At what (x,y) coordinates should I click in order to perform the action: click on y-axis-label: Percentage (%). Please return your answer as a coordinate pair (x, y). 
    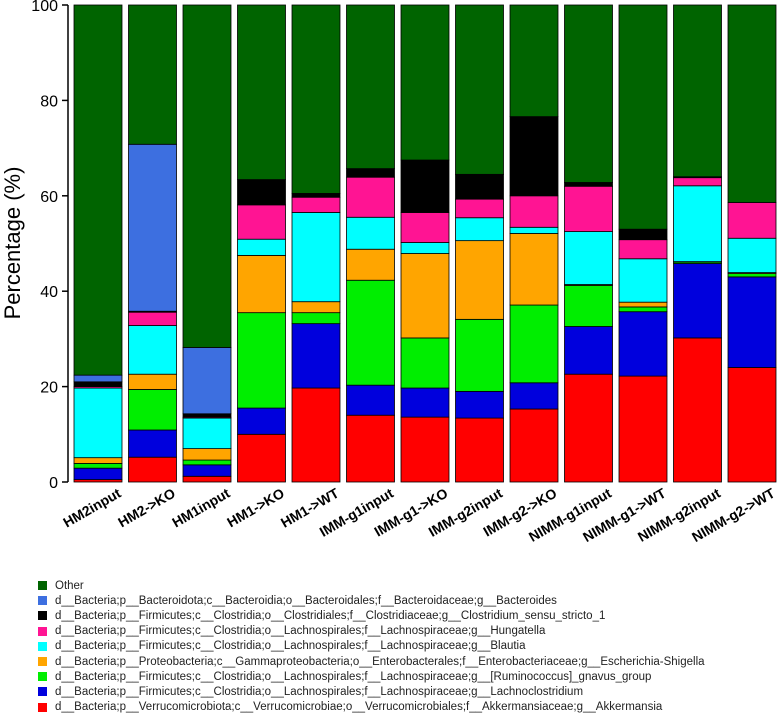
    Looking at the image, I should click on (12, 243).